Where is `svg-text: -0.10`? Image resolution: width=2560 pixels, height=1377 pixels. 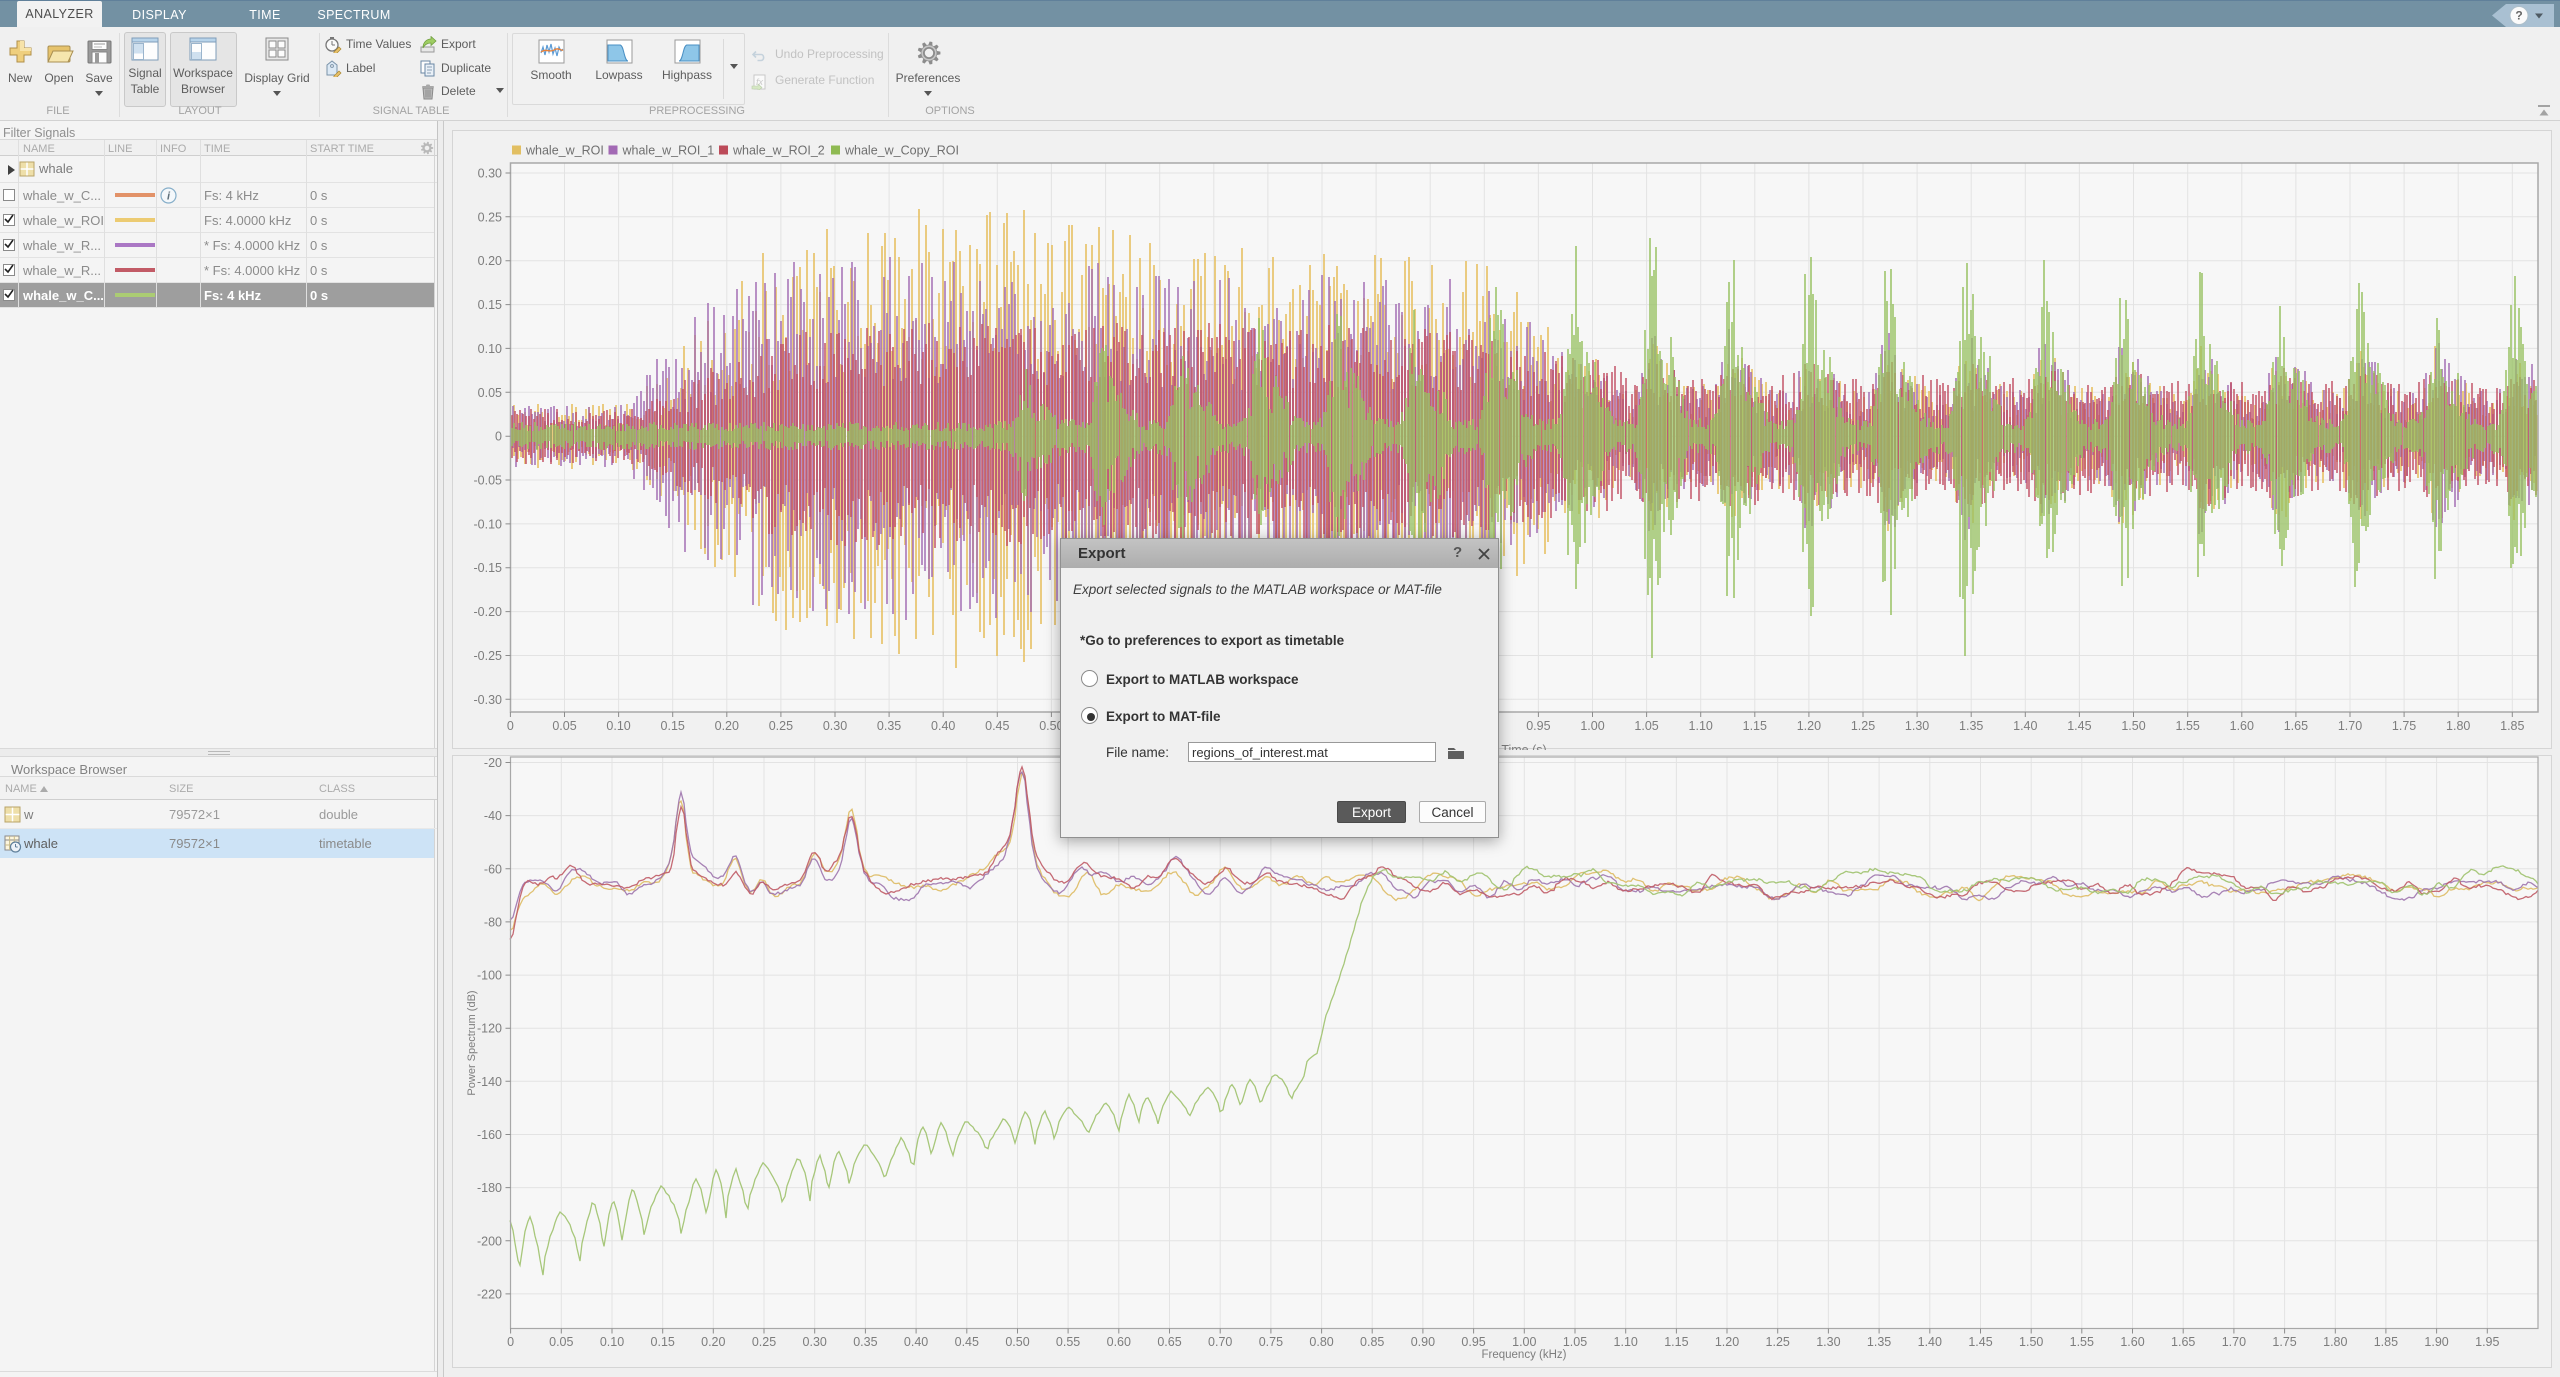 svg-text: -0.10 is located at coordinates (488, 524).